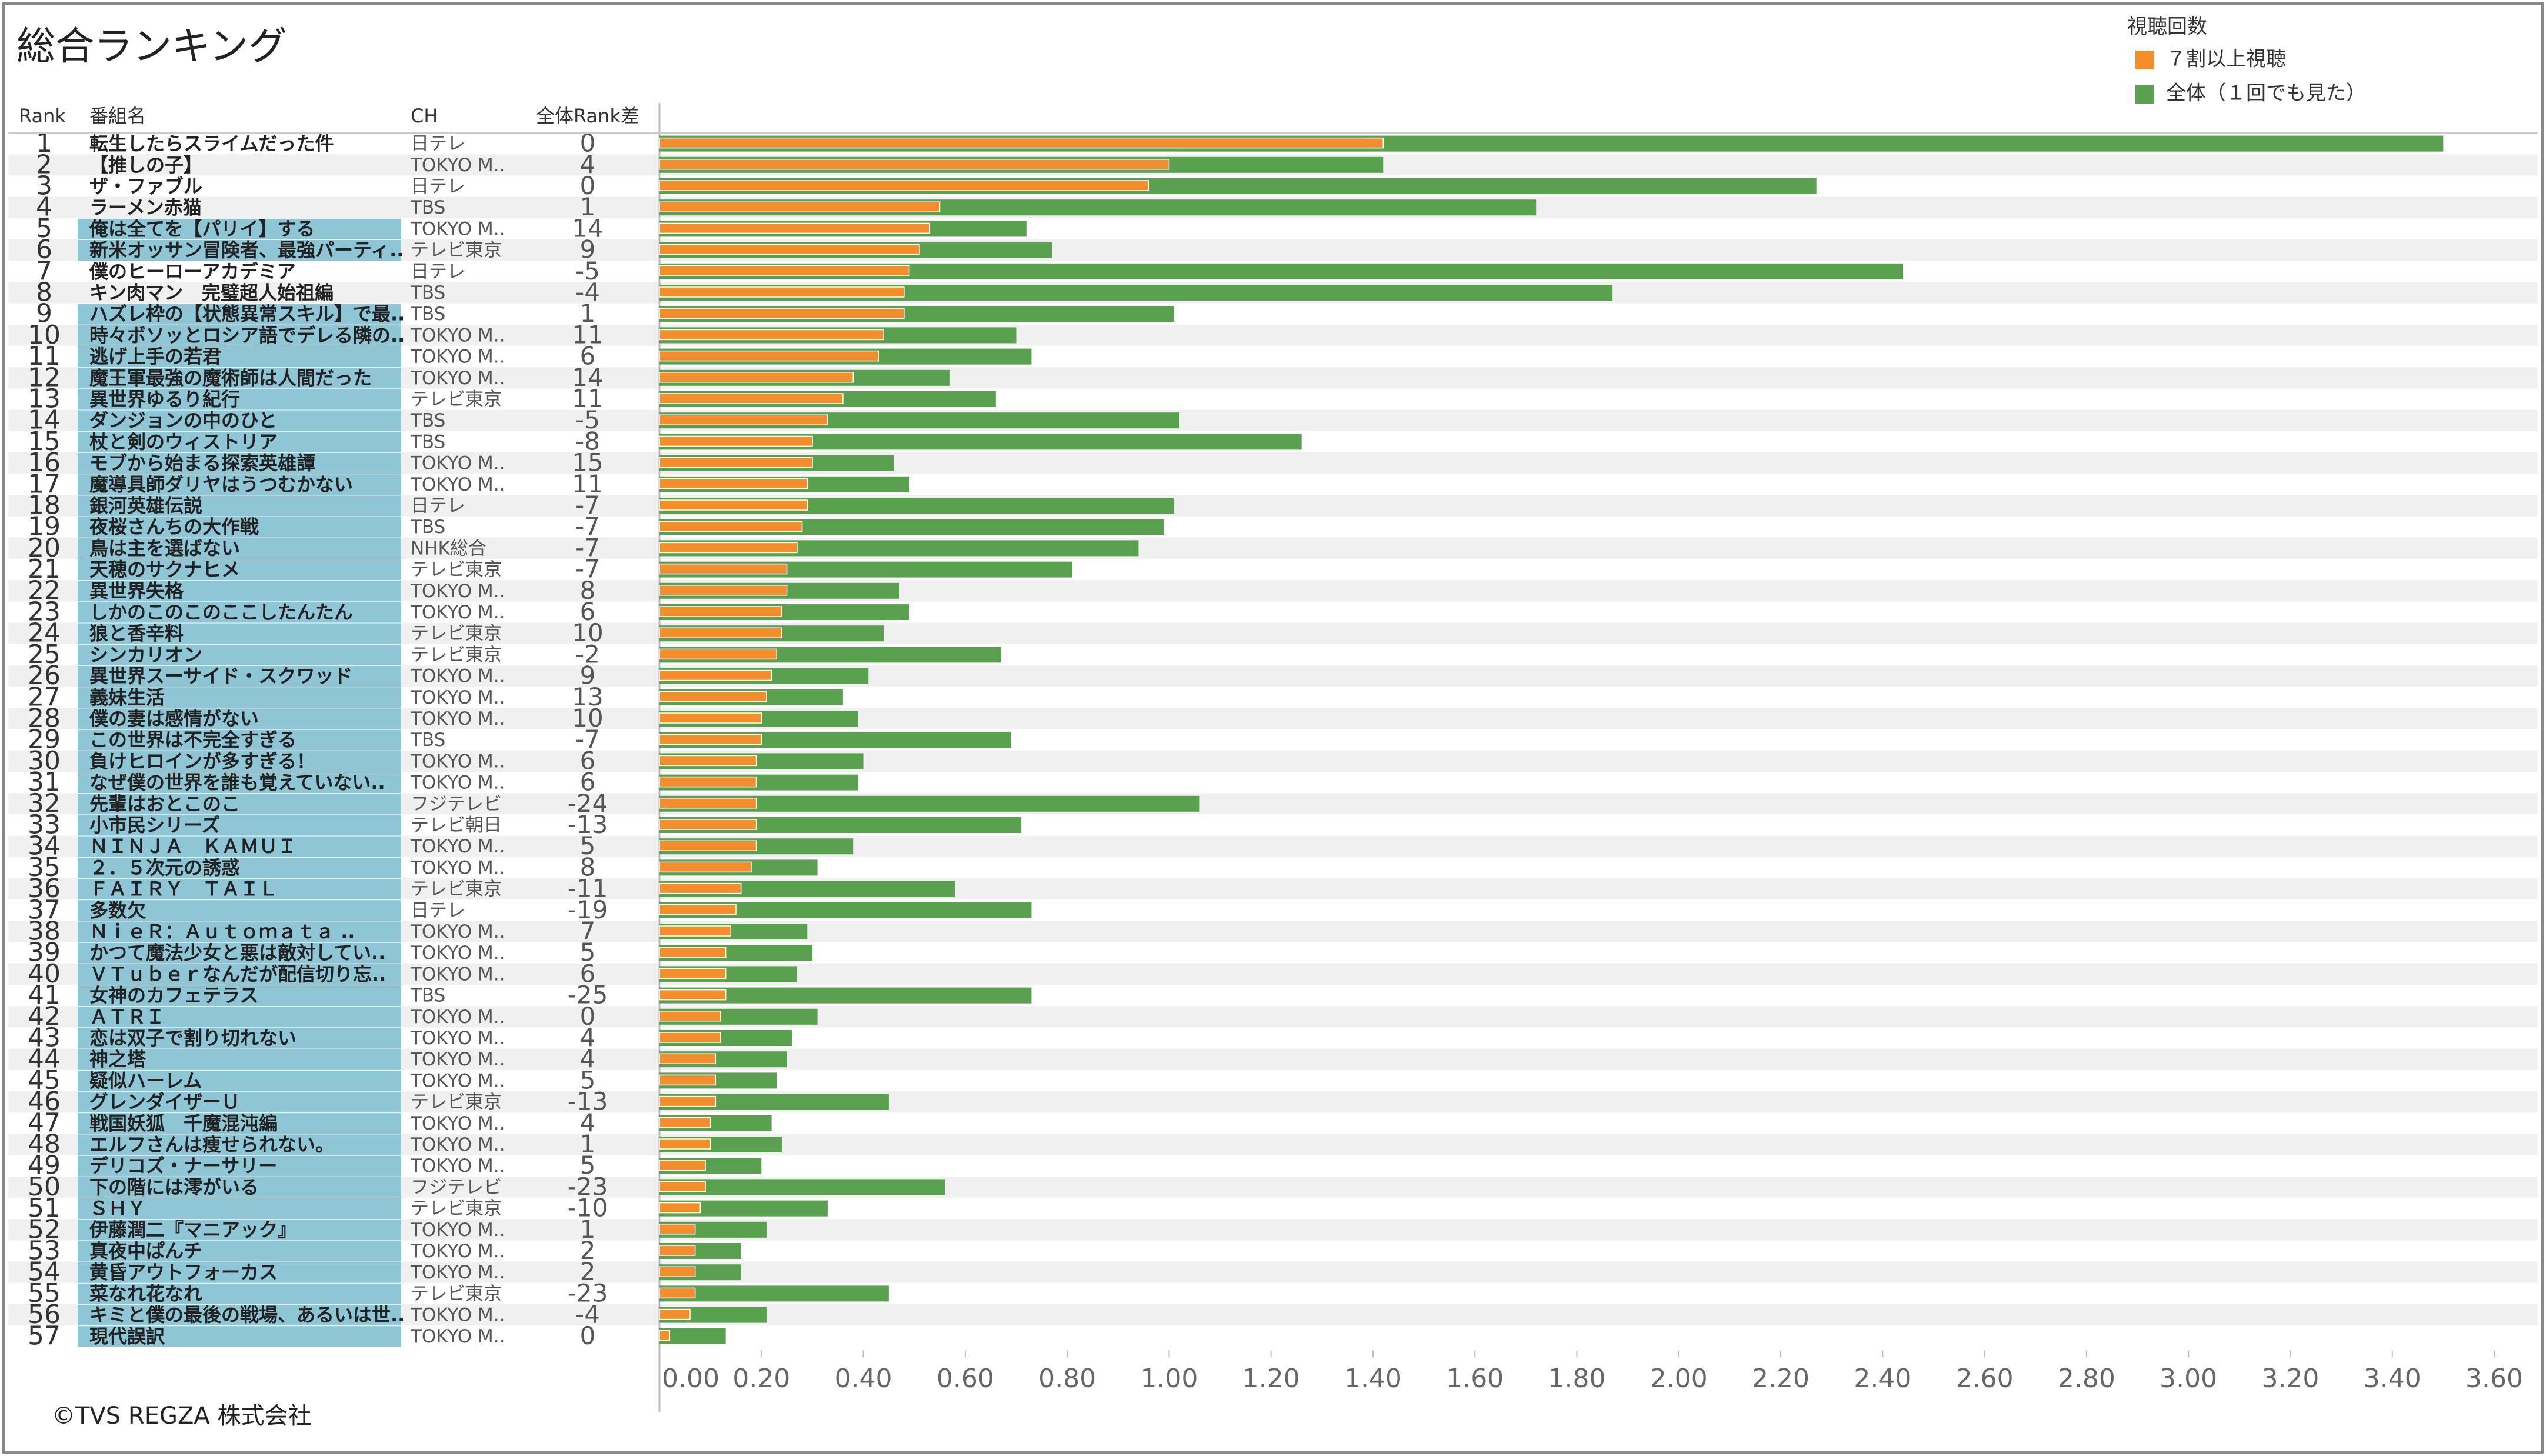 This screenshot has width=2546, height=1456. I want to click on column-header: CH, so click(424, 116).